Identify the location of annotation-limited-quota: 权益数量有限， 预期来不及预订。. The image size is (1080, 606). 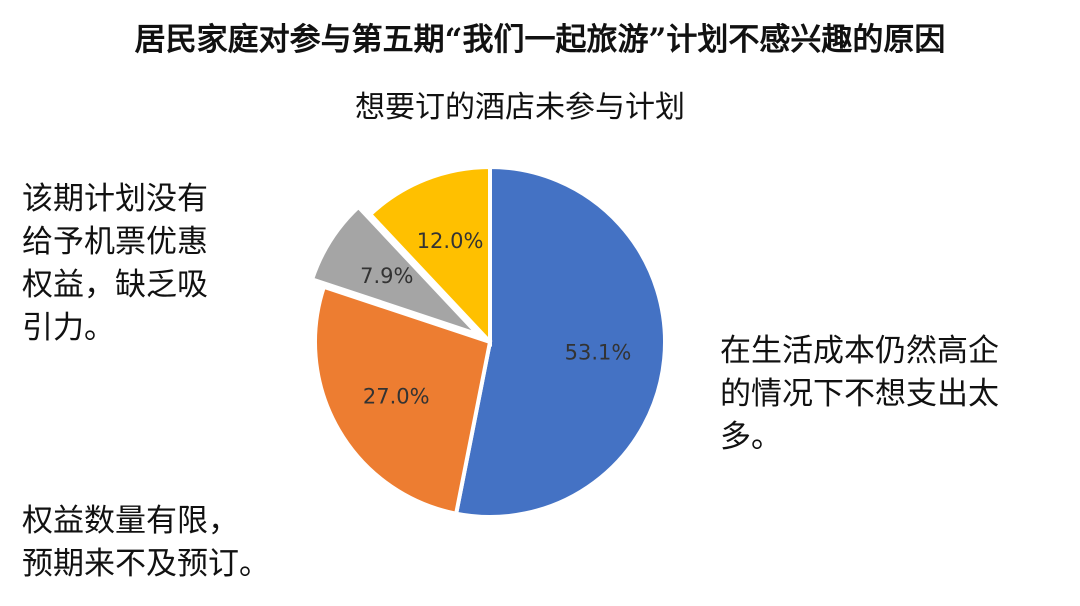
(146, 543).